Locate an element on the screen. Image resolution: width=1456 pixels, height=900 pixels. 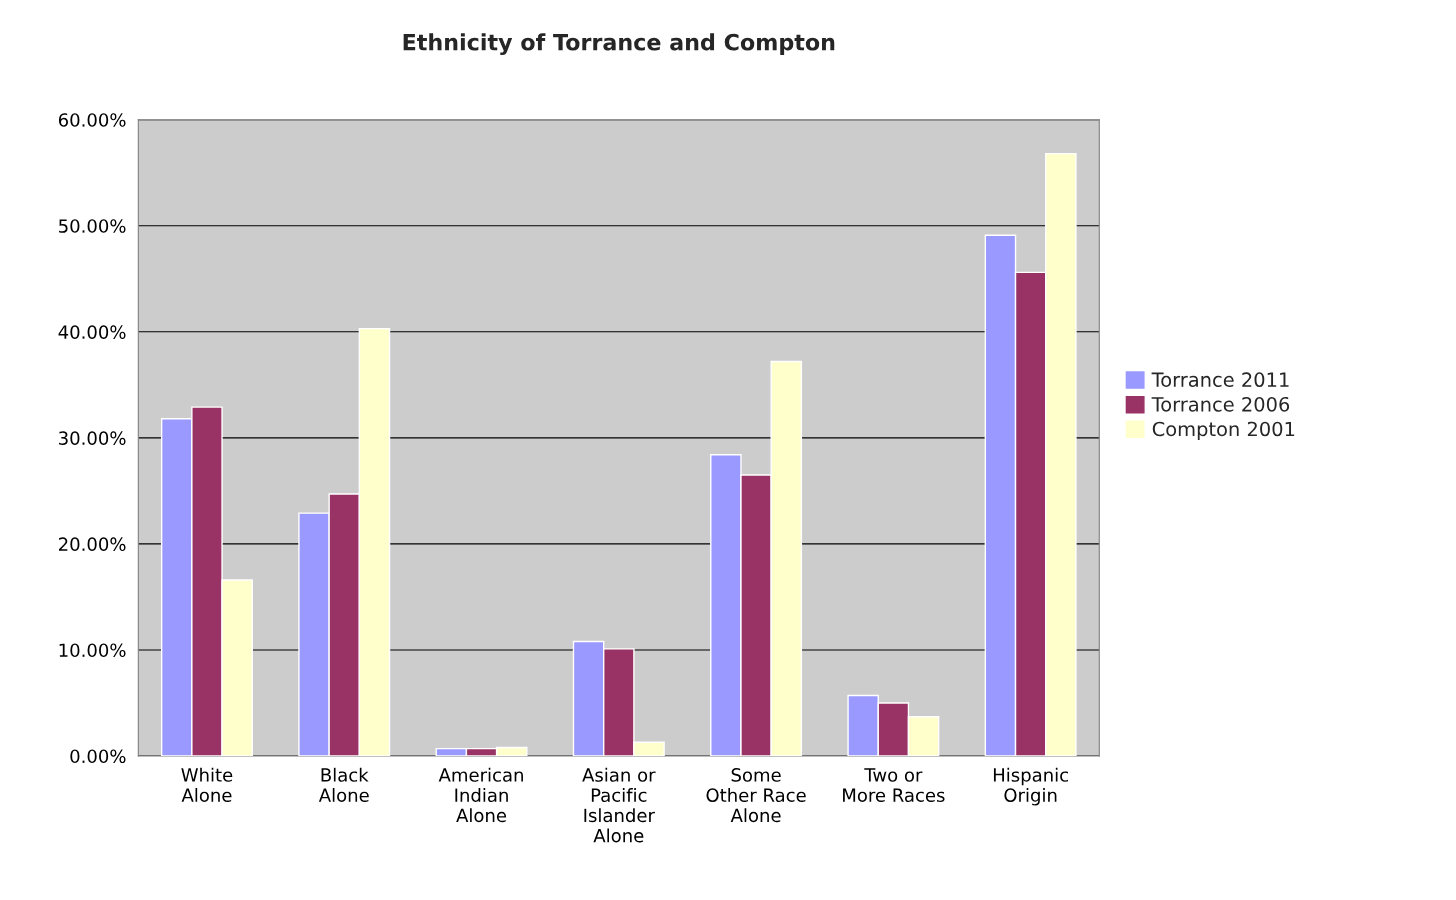
y-tick-label: 20.00% is located at coordinates (92, 544).